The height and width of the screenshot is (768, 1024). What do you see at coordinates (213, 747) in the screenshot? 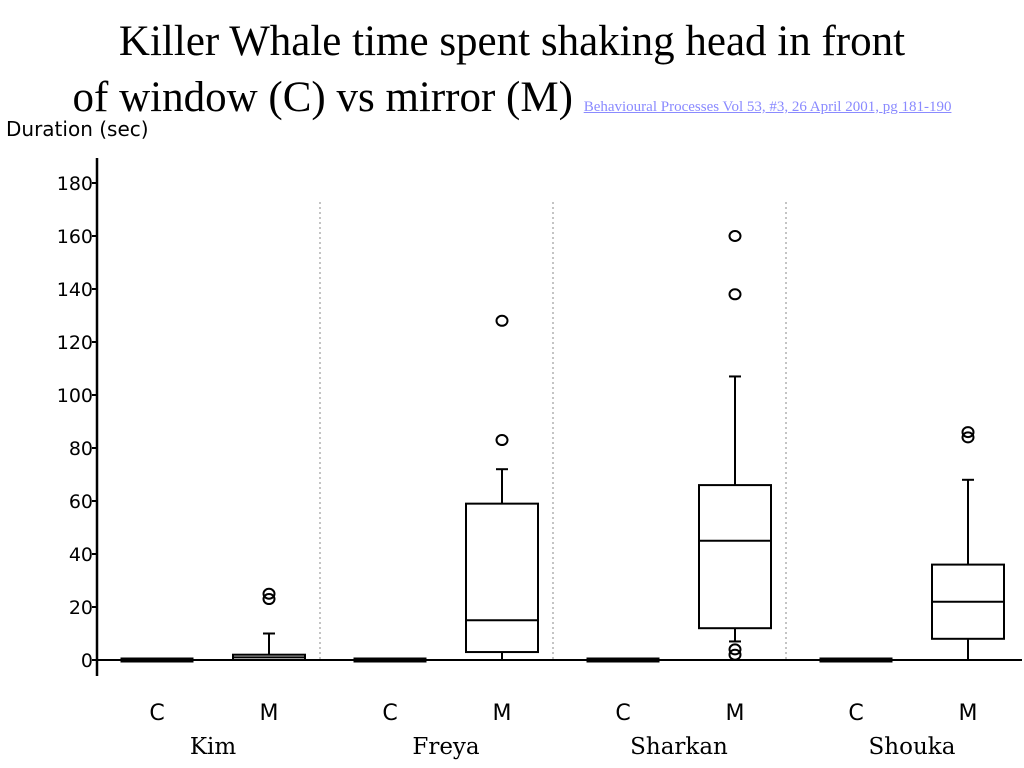
I see `group-label-kim: Kim` at bounding box center [213, 747].